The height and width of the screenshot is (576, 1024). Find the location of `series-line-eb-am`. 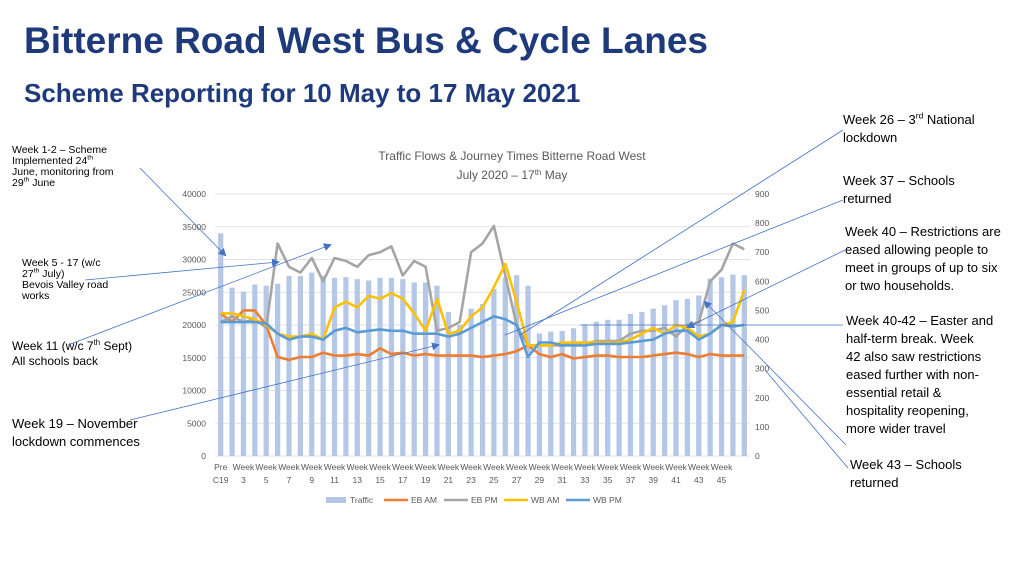

series-line-eb-am is located at coordinates (482, 335).